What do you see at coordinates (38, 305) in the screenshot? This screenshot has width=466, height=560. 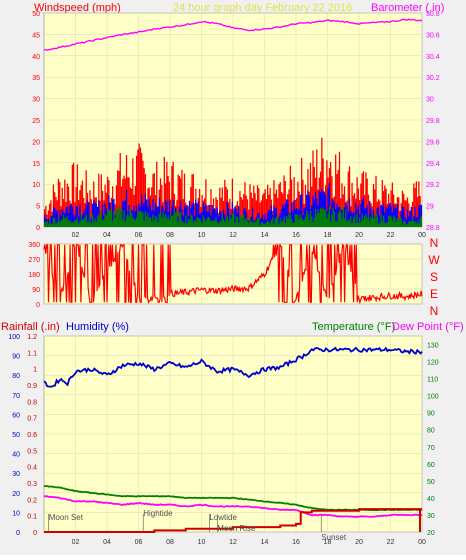 I see `direction-tick-label: 0` at bounding box center [38, 305].